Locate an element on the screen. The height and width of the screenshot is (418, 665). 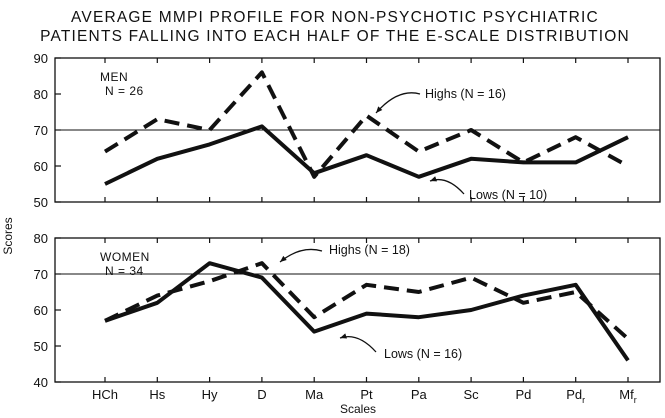
x-tick-label: Sc is located at coordinates (472, 394).